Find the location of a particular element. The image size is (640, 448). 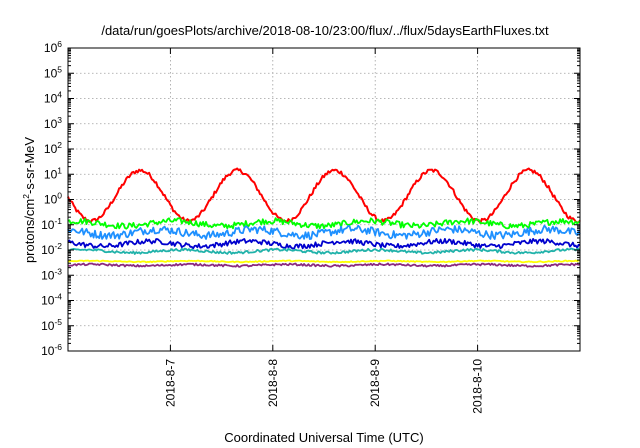

y-tick-label-exp: 3 is located at coordinates (59, 120).